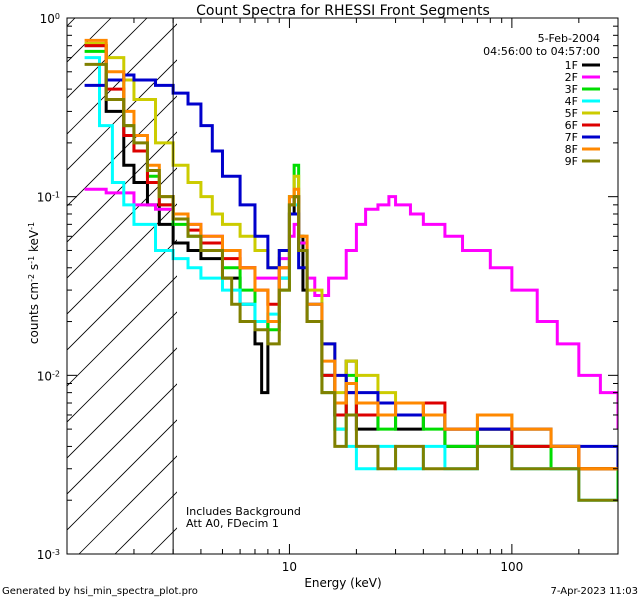 Image resolution: width=640 pixels, height=600 pixels. I want to click on footer-timestamp: 7-Apr-2023 11:03, so click(594, 591).